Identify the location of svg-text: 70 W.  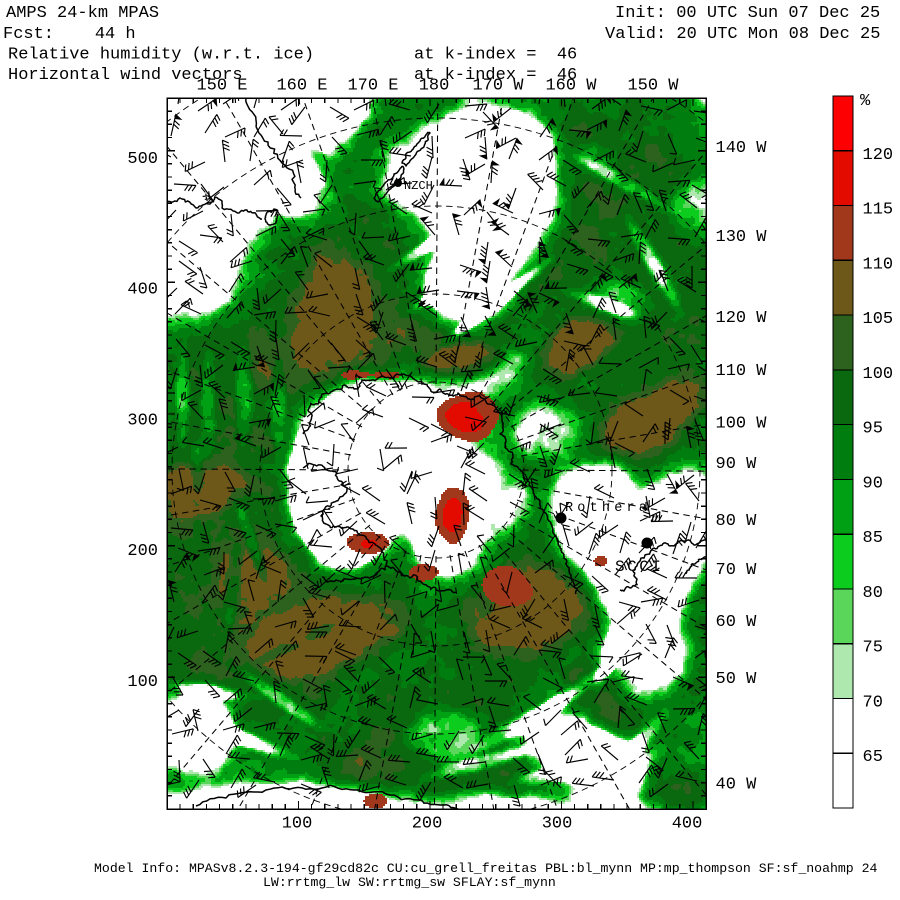
(737, 570).